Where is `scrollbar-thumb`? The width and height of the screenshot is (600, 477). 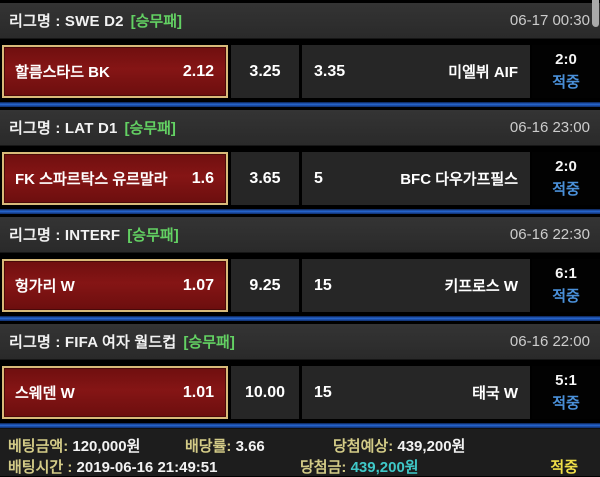
scrollbar-thumb is located at coordinates (595, 13).